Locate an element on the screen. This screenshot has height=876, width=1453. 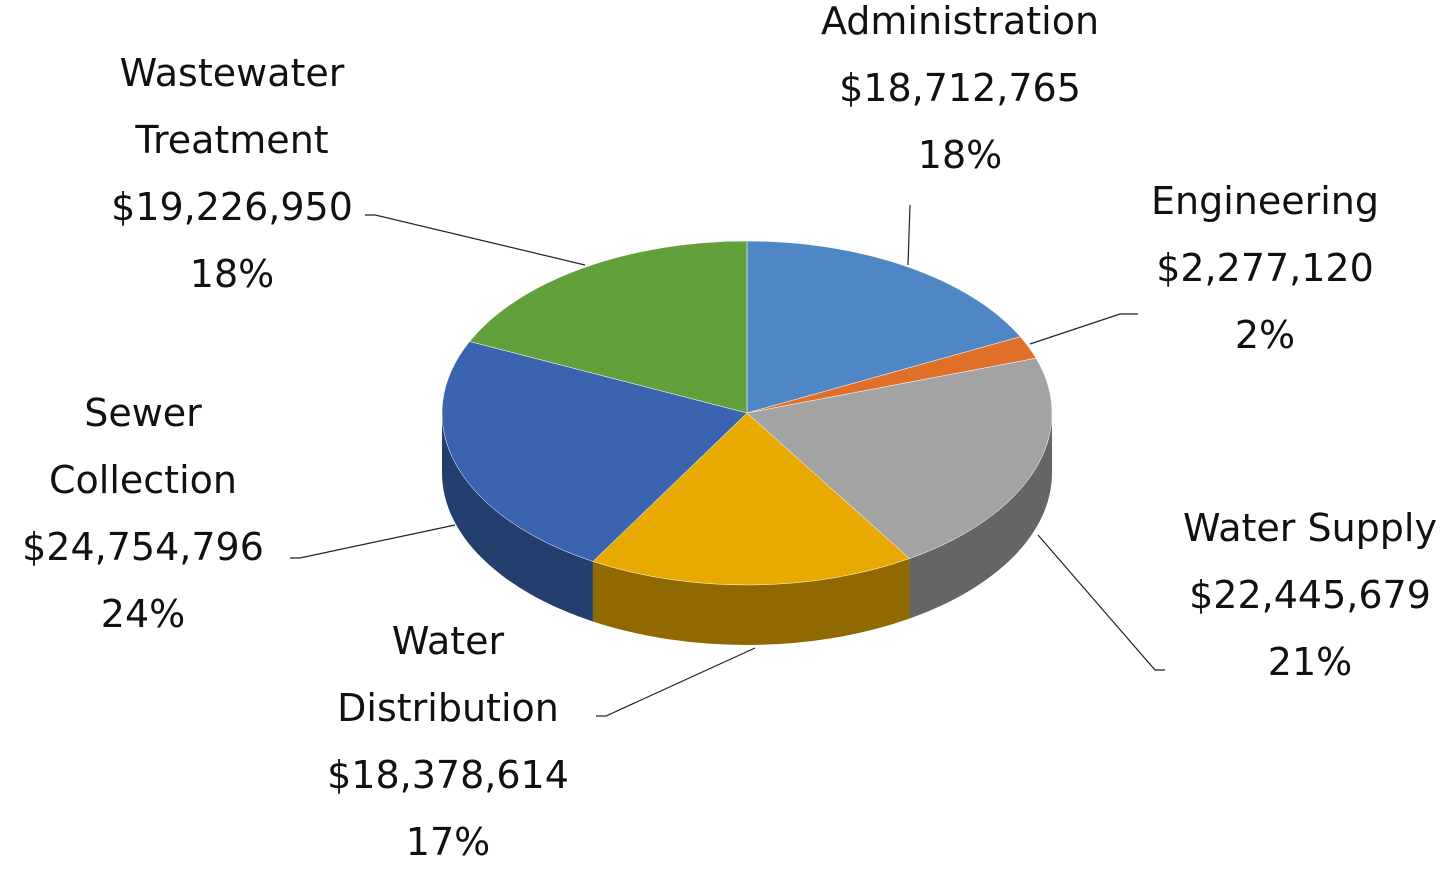
value-label: $2,277,120 is located at coordinates (1265, 268).